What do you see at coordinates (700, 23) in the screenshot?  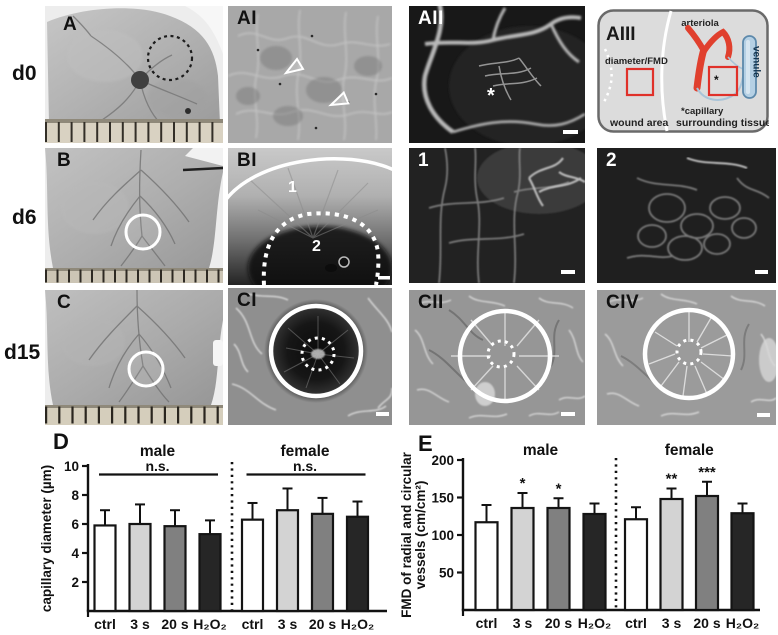 I see `arteriola-label: arteriola` at bounding box center [700, 23].